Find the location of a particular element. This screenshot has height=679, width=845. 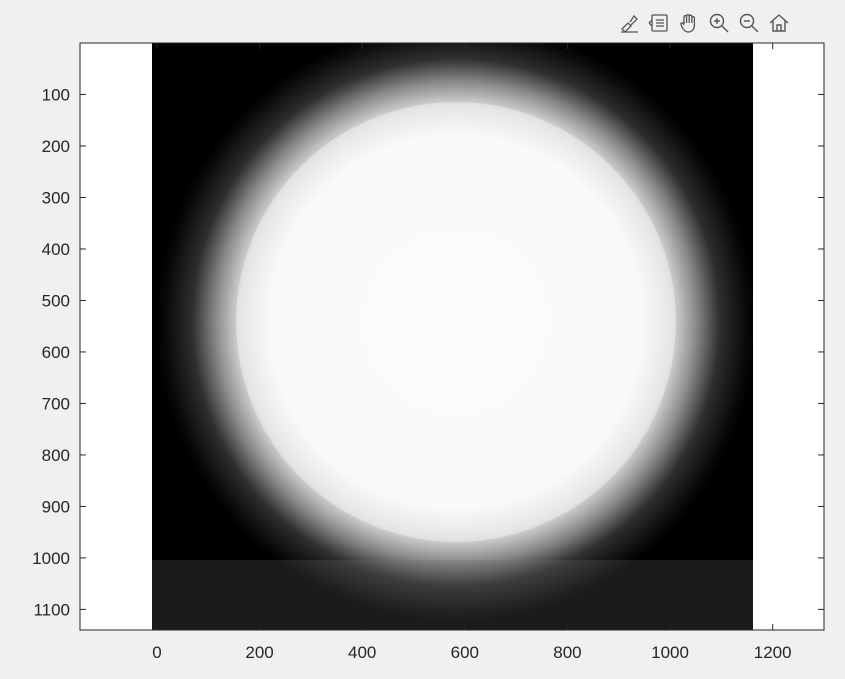

y-tick-label: 300 is located at coordinates (56, 197).